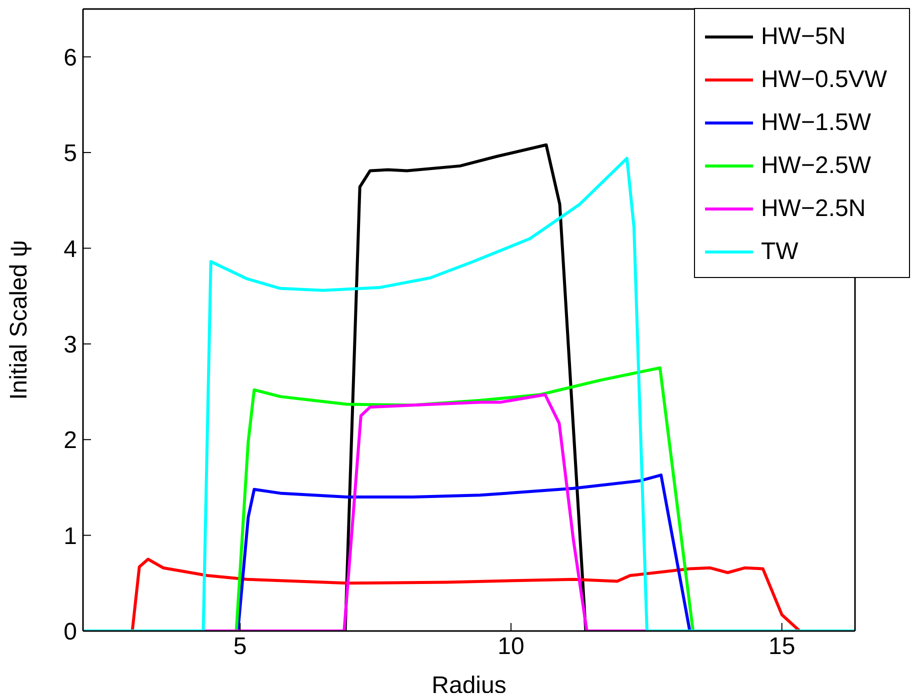 The width and height of the screenshot is (917, 698). Describe the element at coordinates (19, 320) in the screenshot. I see `y-axis-title: Initial Scaled ψ` at that location.